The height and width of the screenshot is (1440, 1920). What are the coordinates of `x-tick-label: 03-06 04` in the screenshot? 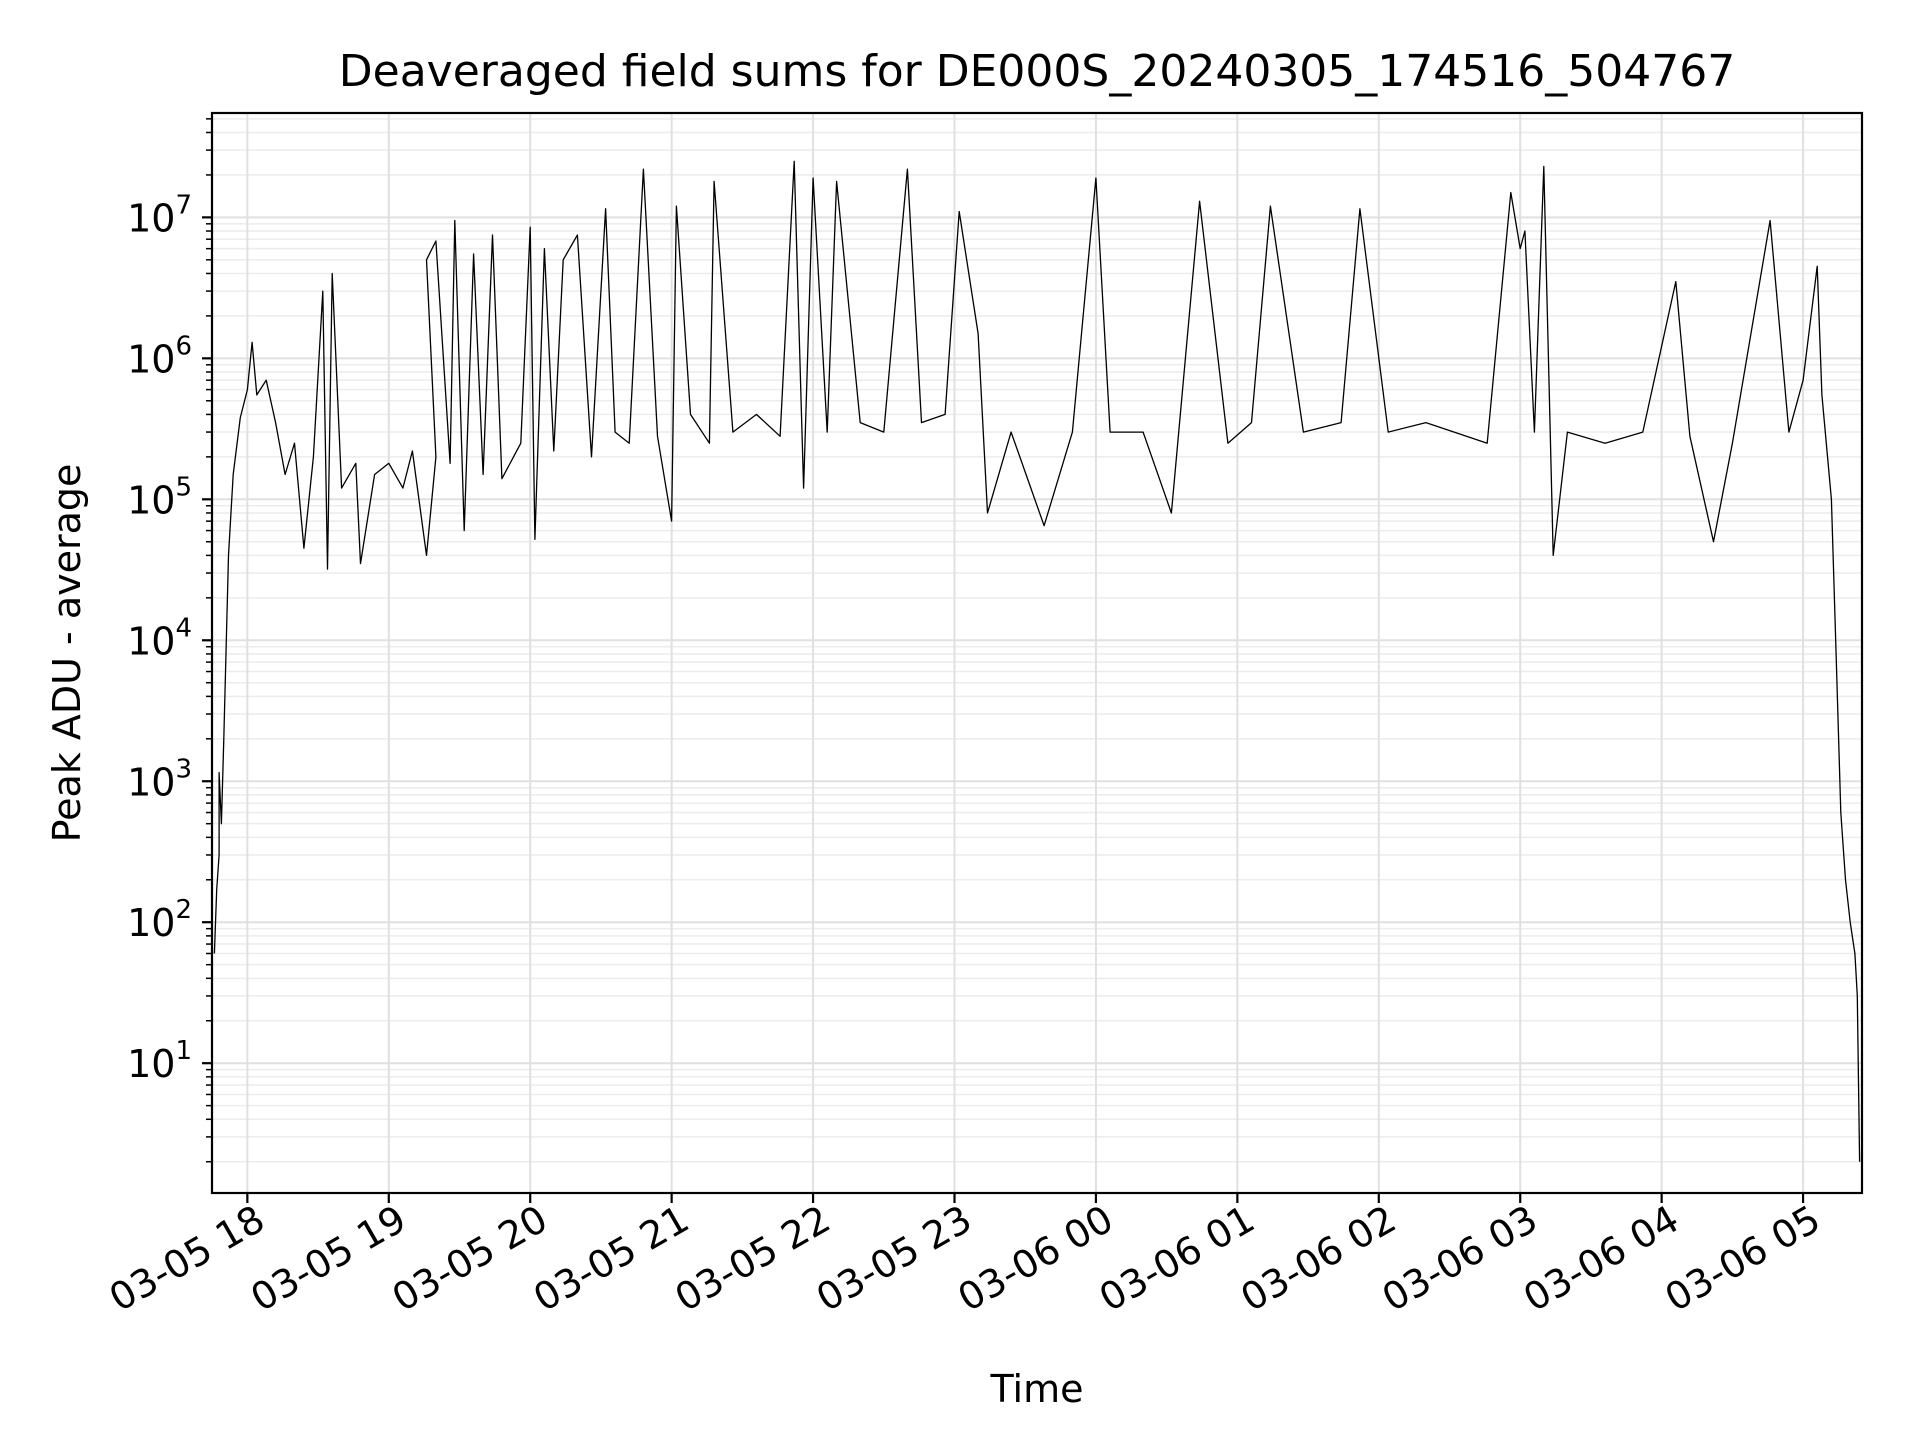 It's located at (1601, 1259).